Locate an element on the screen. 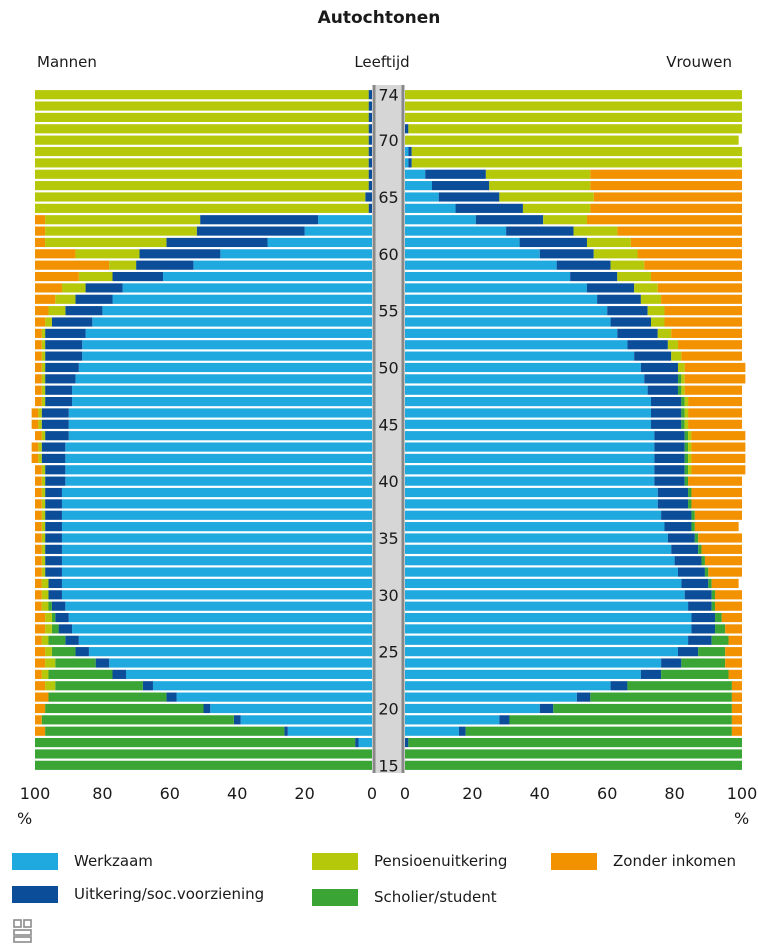 The image size is (758, 952). legend-label-pensioen: Pensioenuitkering is located at coordinates (441, 861).